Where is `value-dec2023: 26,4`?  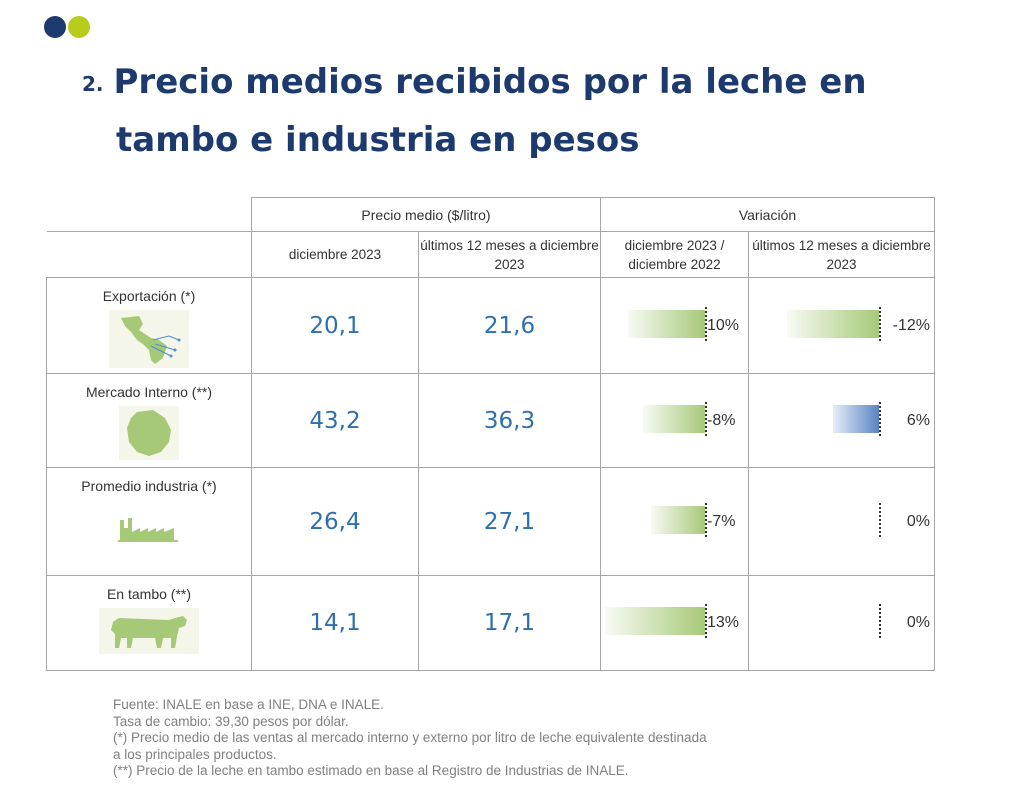
value-dec2023: 26,4 is located at coordinates (335, 521).